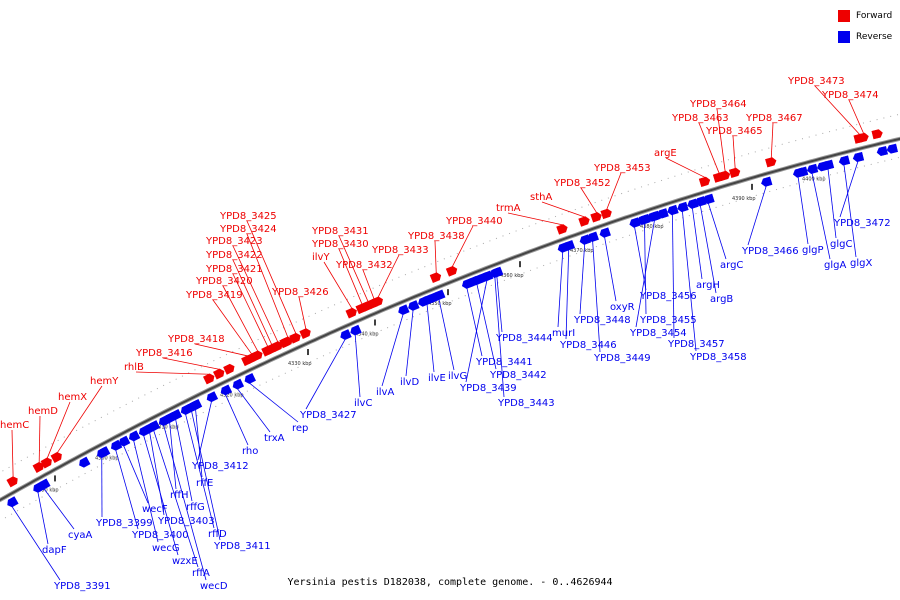  What do you see at coordinates (721, 299) in the screenshot?
I see `reverse-gene-label: argB` at bounding box center [721, 299].